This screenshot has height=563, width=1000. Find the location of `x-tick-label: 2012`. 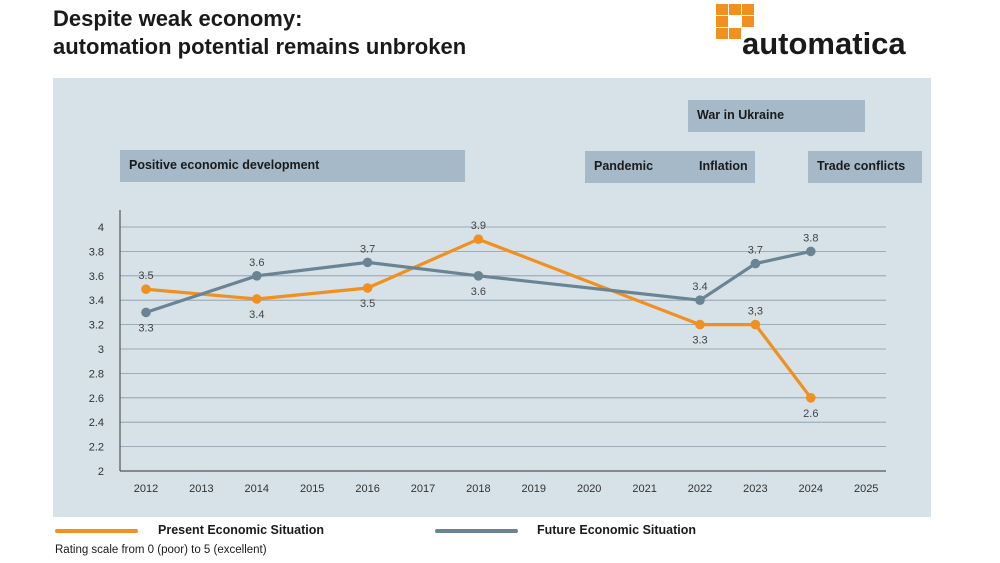

x-tick-label: 2012 is located at coordinates (146, 489).